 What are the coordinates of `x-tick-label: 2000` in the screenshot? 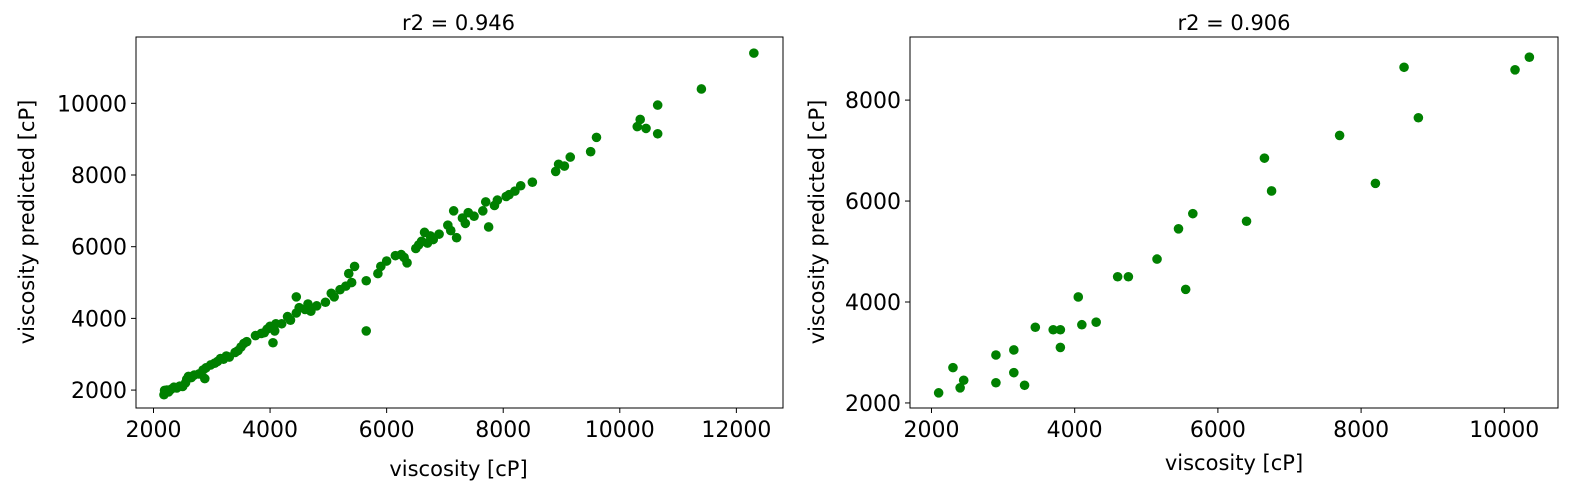 It's located at (931, 430).